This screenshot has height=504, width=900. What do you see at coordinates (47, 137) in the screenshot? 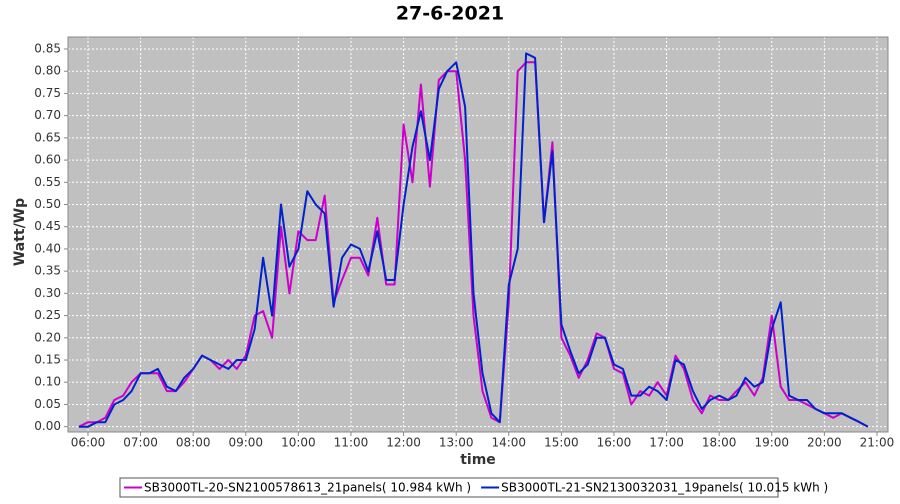
I see `y-tick-label: 0.65` at bounding box center [47, 137].